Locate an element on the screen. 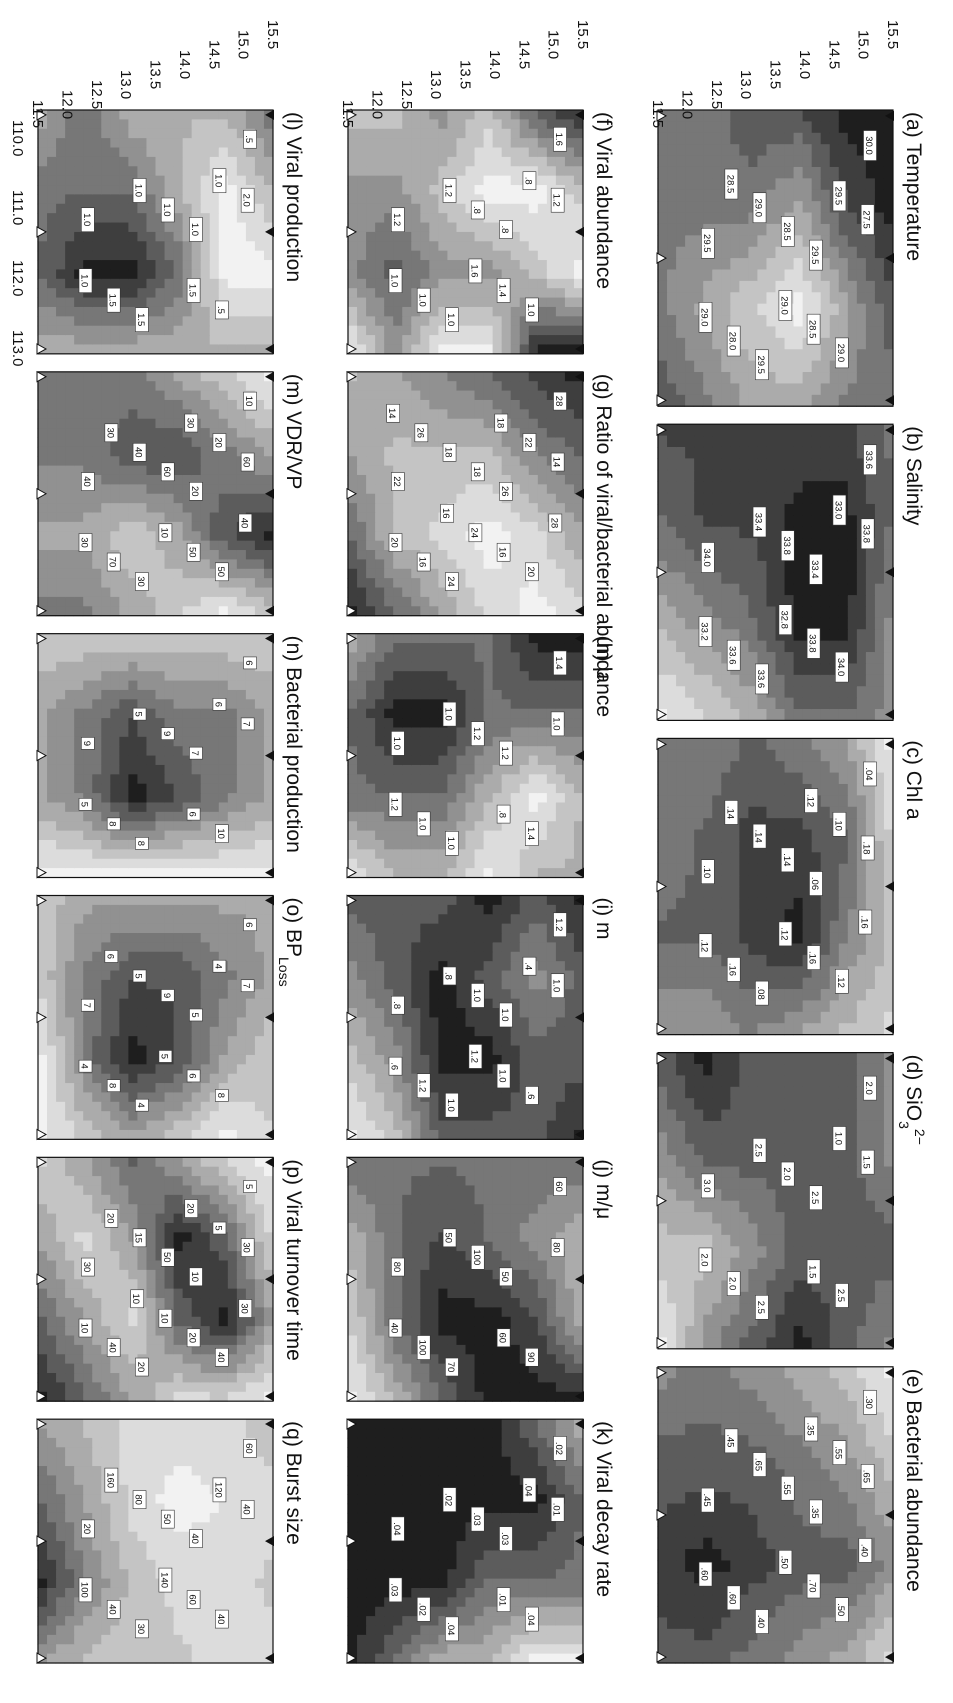  contour-label: 1.2 is located at coordinates (556, 200).